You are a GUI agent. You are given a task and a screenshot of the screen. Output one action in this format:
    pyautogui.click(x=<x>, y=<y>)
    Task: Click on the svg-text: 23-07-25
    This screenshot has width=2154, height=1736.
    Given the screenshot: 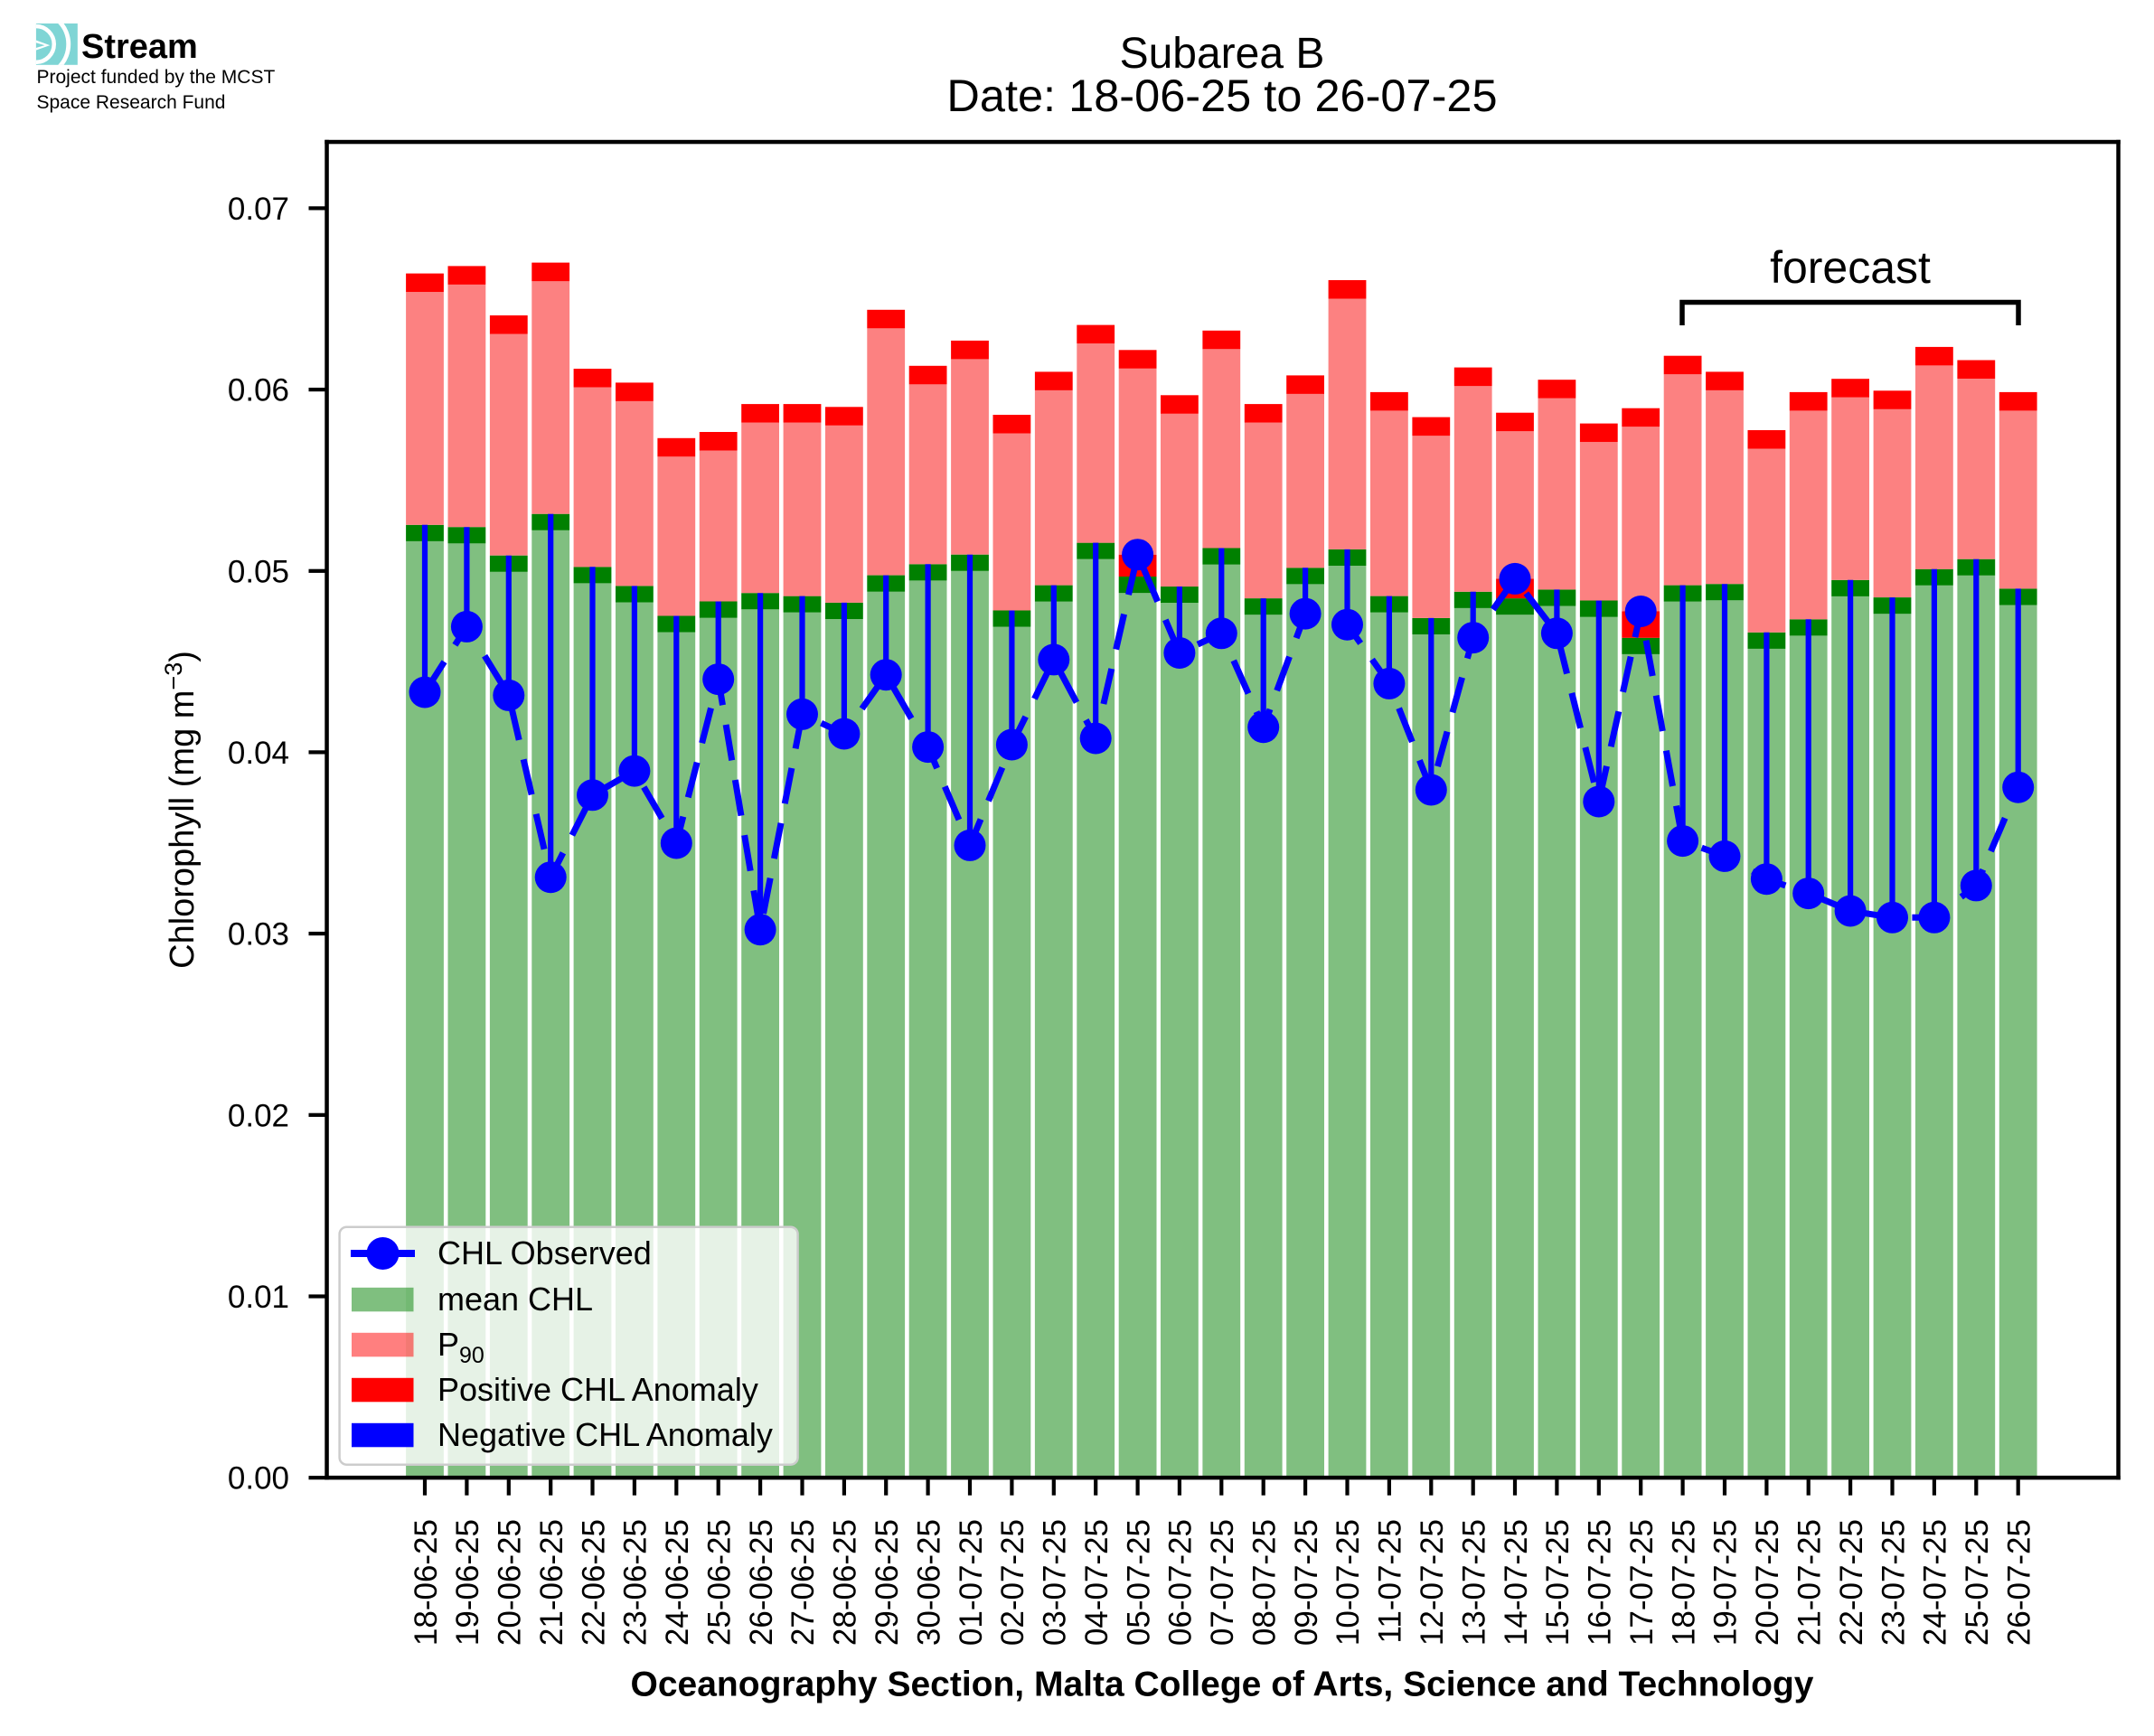 What is the action you would take?
    pyautogui.click(x=1893, y=1582)
    